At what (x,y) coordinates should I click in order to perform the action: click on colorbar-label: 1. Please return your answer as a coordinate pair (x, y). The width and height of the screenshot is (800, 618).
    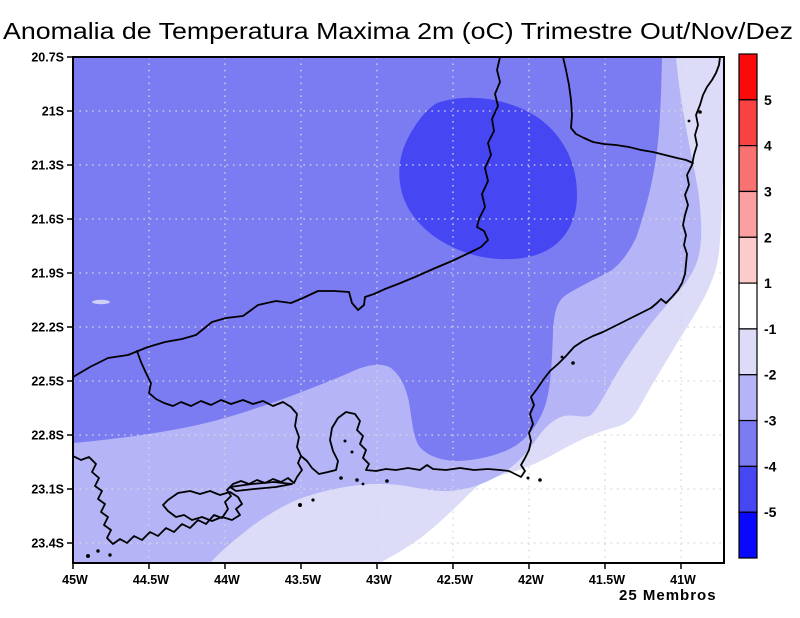
    Looking at the image, I should click on (768, 283).